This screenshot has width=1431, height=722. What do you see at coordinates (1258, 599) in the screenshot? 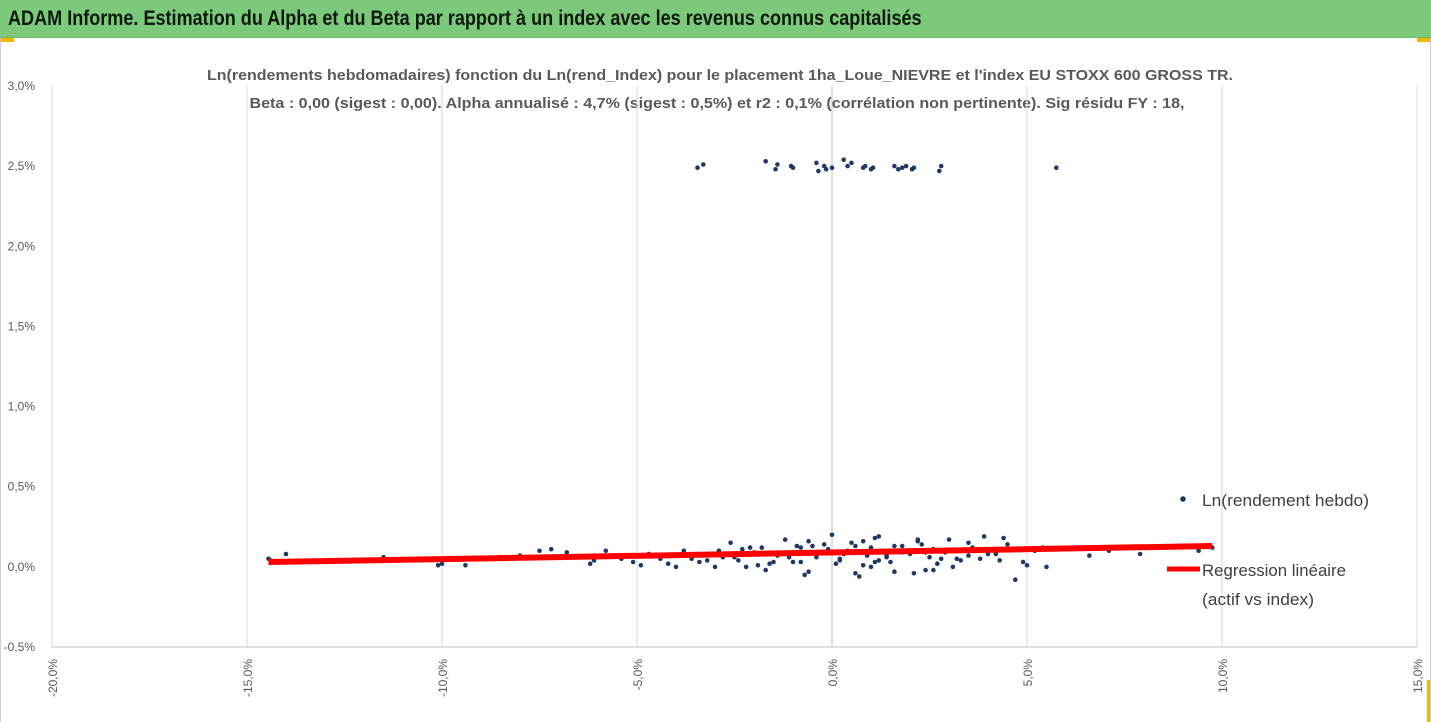
I see `legend-label-regression-sub: (actif vs index)` at bounding box center [1258, 599].